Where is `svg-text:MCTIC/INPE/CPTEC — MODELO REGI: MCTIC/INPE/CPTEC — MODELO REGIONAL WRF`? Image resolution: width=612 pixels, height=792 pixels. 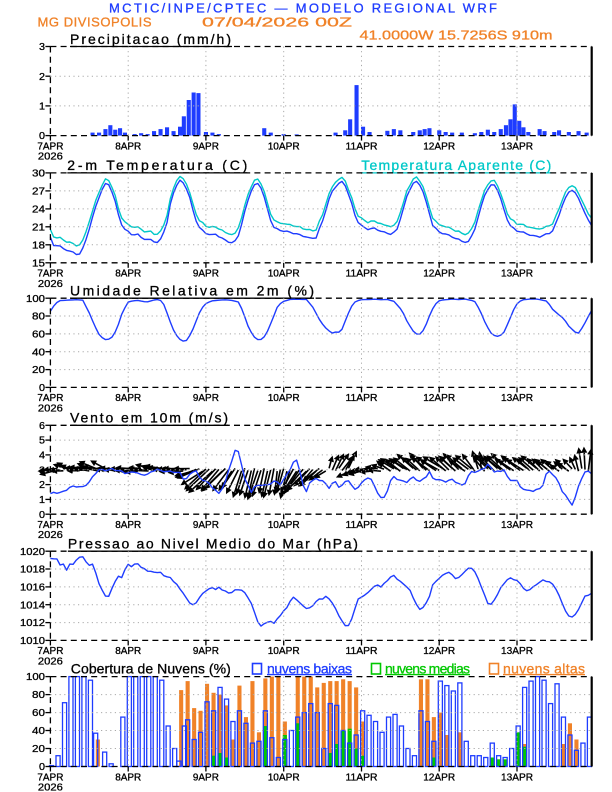
svg-text:MCTIC/INPE/CPTEC — MODELO REGI: MCTIC/INPE/CPTEC — MODELO REGIONAL WRF is located at coordinates (303, 8).